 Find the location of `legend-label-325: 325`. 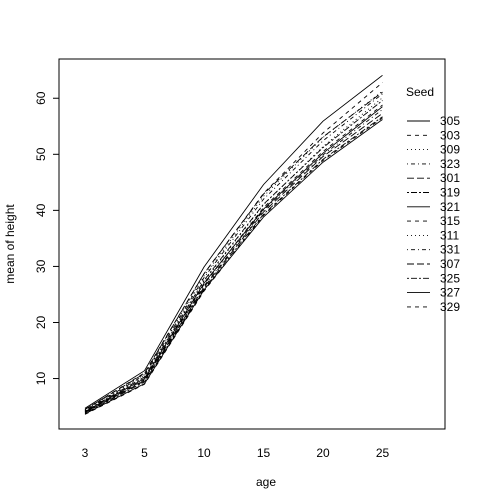

legend-label-325: 325 is located at coordinates (450, 278).